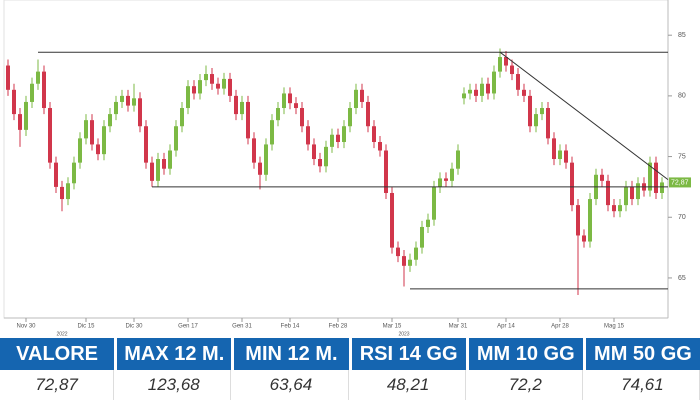 This screenshot has height=400, width=700. Describe the element at coordinates (642, 354) in the screenshot. I see `table-header: MM 50 GG` at that location.